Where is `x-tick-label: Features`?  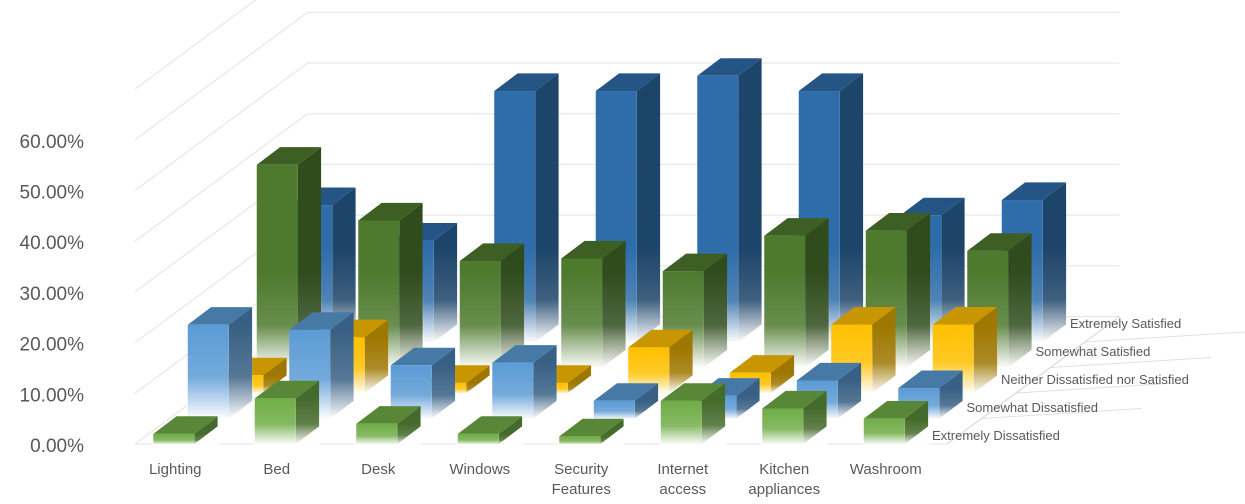 x-tick-label: Features is located at coordinates (581, 489).